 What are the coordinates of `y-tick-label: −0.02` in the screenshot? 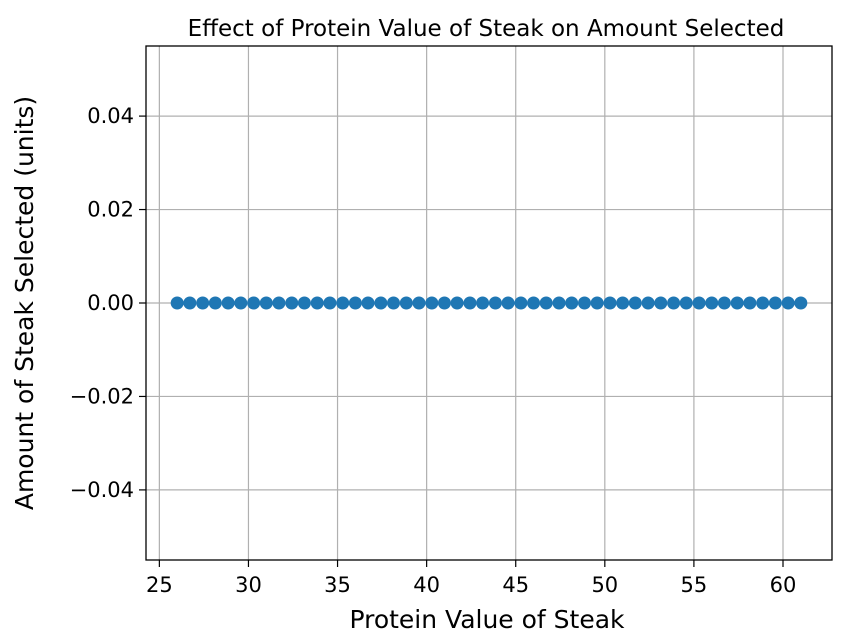 It's located at (102, 396).